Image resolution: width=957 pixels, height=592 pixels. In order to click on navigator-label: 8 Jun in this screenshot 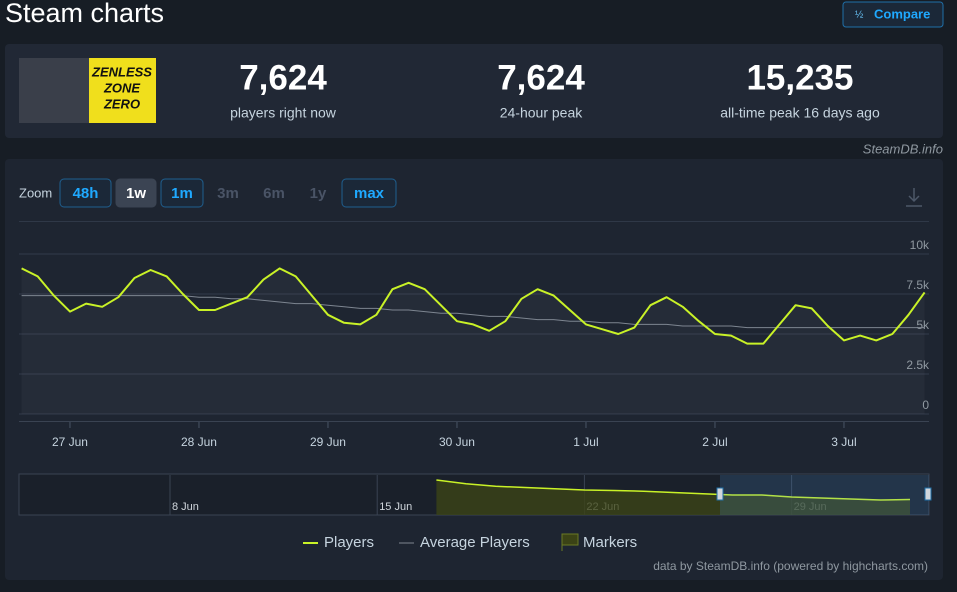, I will do `click(185, 507)`.